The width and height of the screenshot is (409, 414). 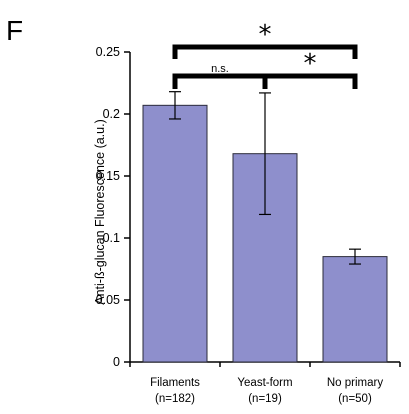 What do you see at coordinates (111, 114) in the screenshot?
I see `y-tick-label: 0.2` at bounding box center [111, 114].